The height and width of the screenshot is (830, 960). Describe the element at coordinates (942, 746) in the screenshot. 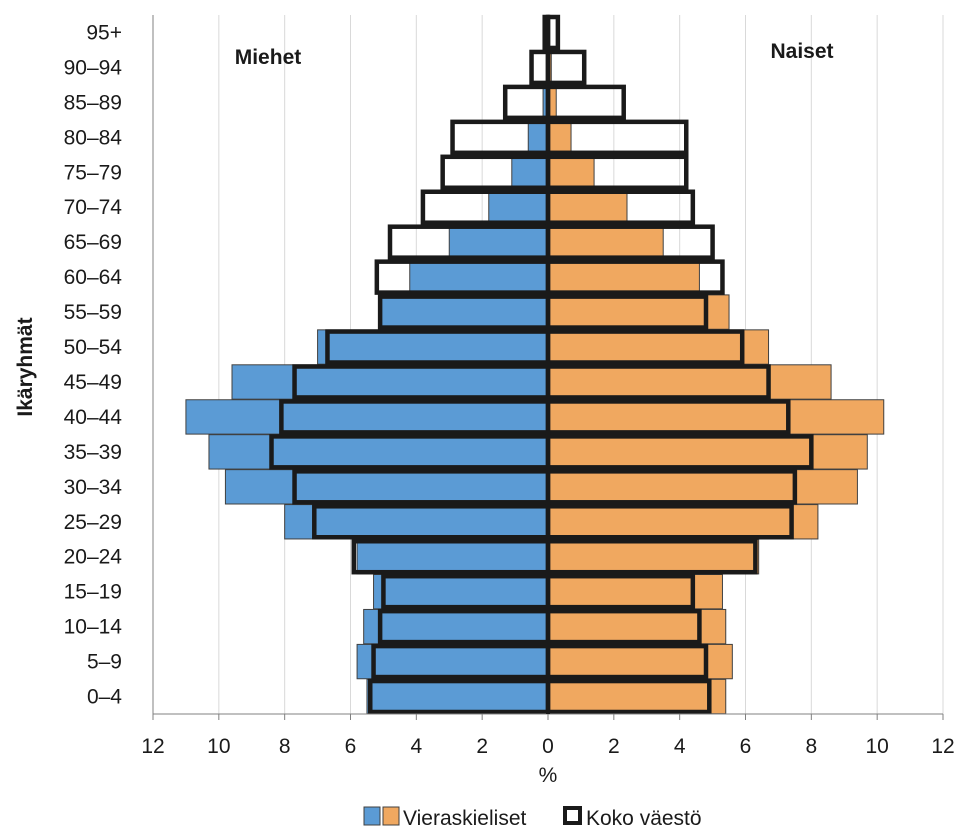

I see `x-tick-label-12: 12` at that location.